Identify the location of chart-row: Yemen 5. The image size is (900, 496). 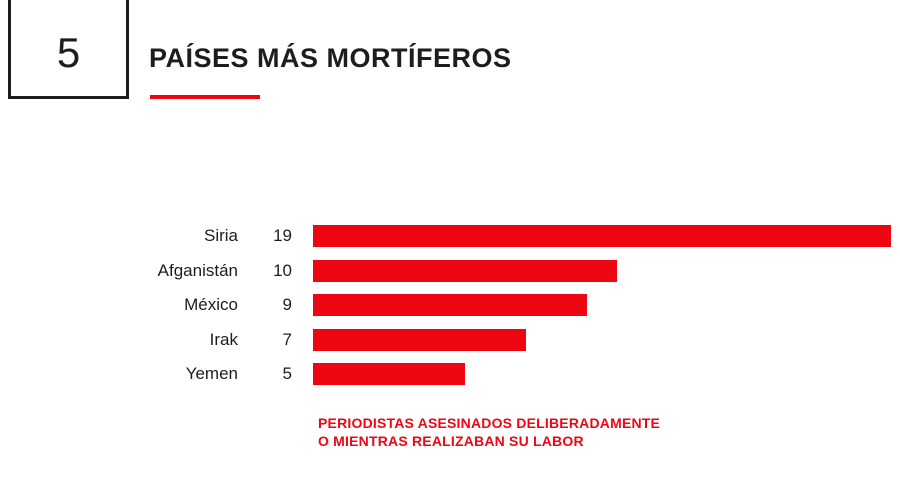
(450, 374).